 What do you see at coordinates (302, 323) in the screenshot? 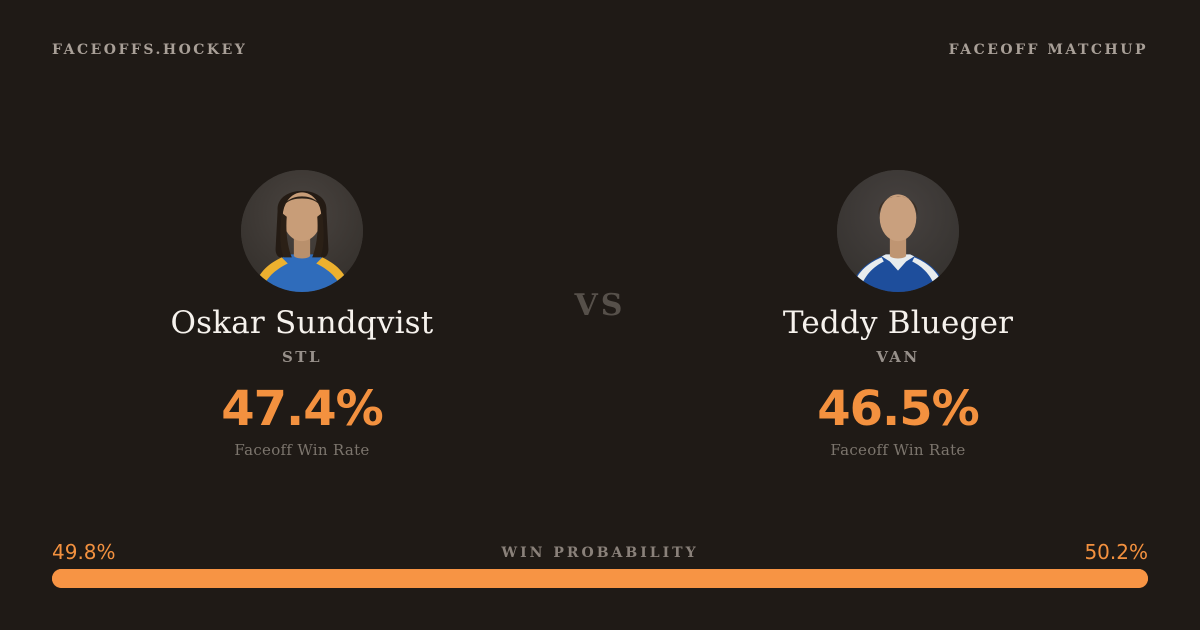
I see `player-name: Oskar Sundqvist` at bounding box center [302, 323].